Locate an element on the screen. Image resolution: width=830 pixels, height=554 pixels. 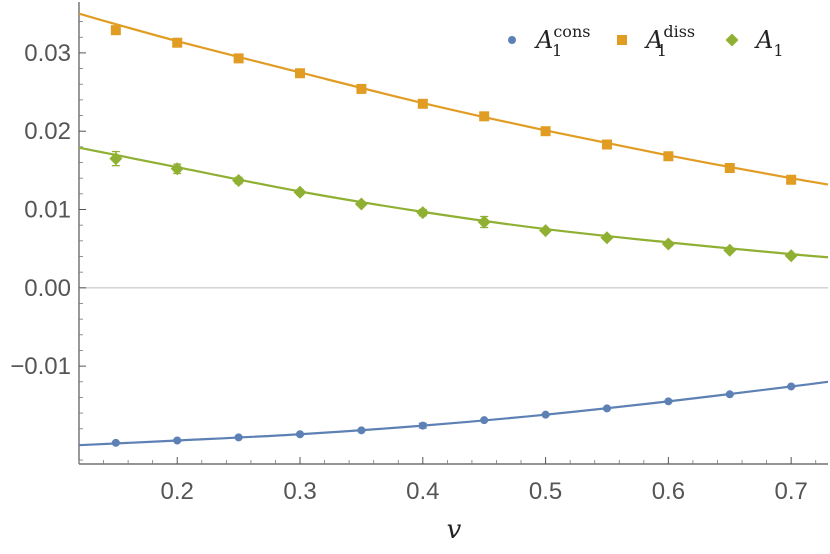
legend-entry-diss: Adiss 1 is located at coordinates (669, 41).